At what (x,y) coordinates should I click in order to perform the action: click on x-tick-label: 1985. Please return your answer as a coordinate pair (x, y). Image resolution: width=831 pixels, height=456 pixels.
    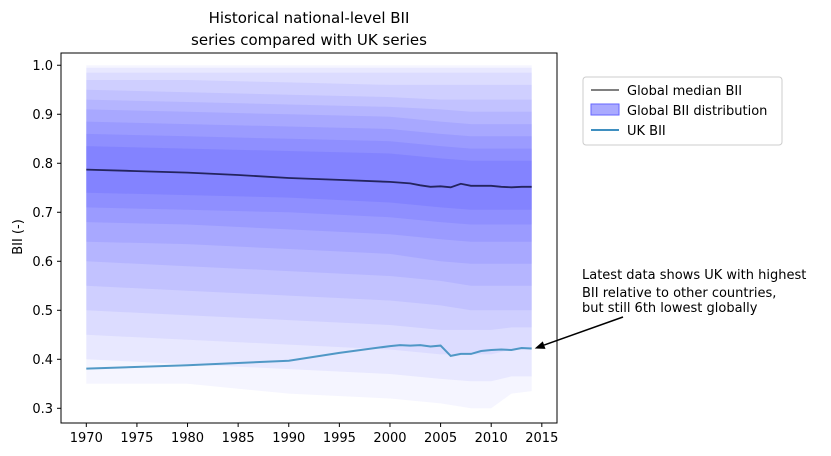
    Looking at the image, I should click on (238, 438).